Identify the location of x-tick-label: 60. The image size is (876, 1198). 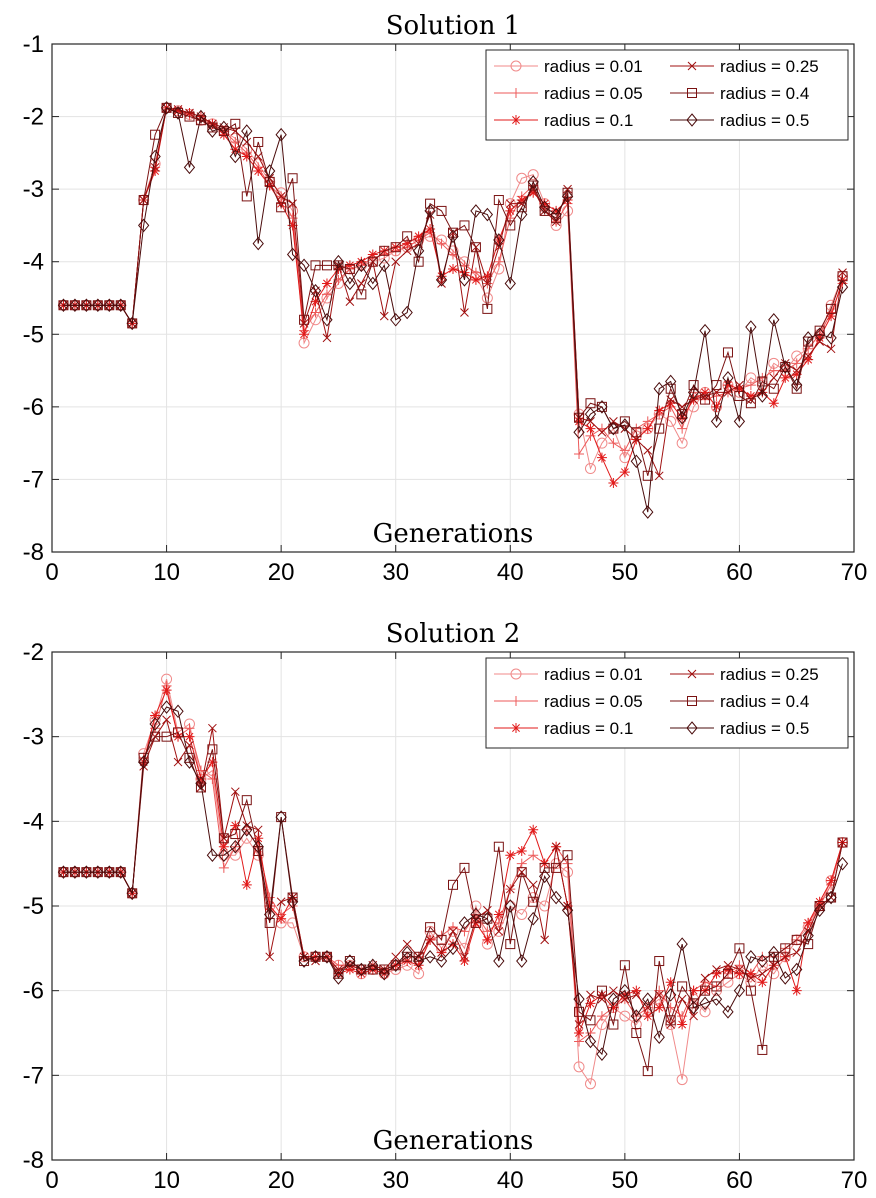
(739, 1180).